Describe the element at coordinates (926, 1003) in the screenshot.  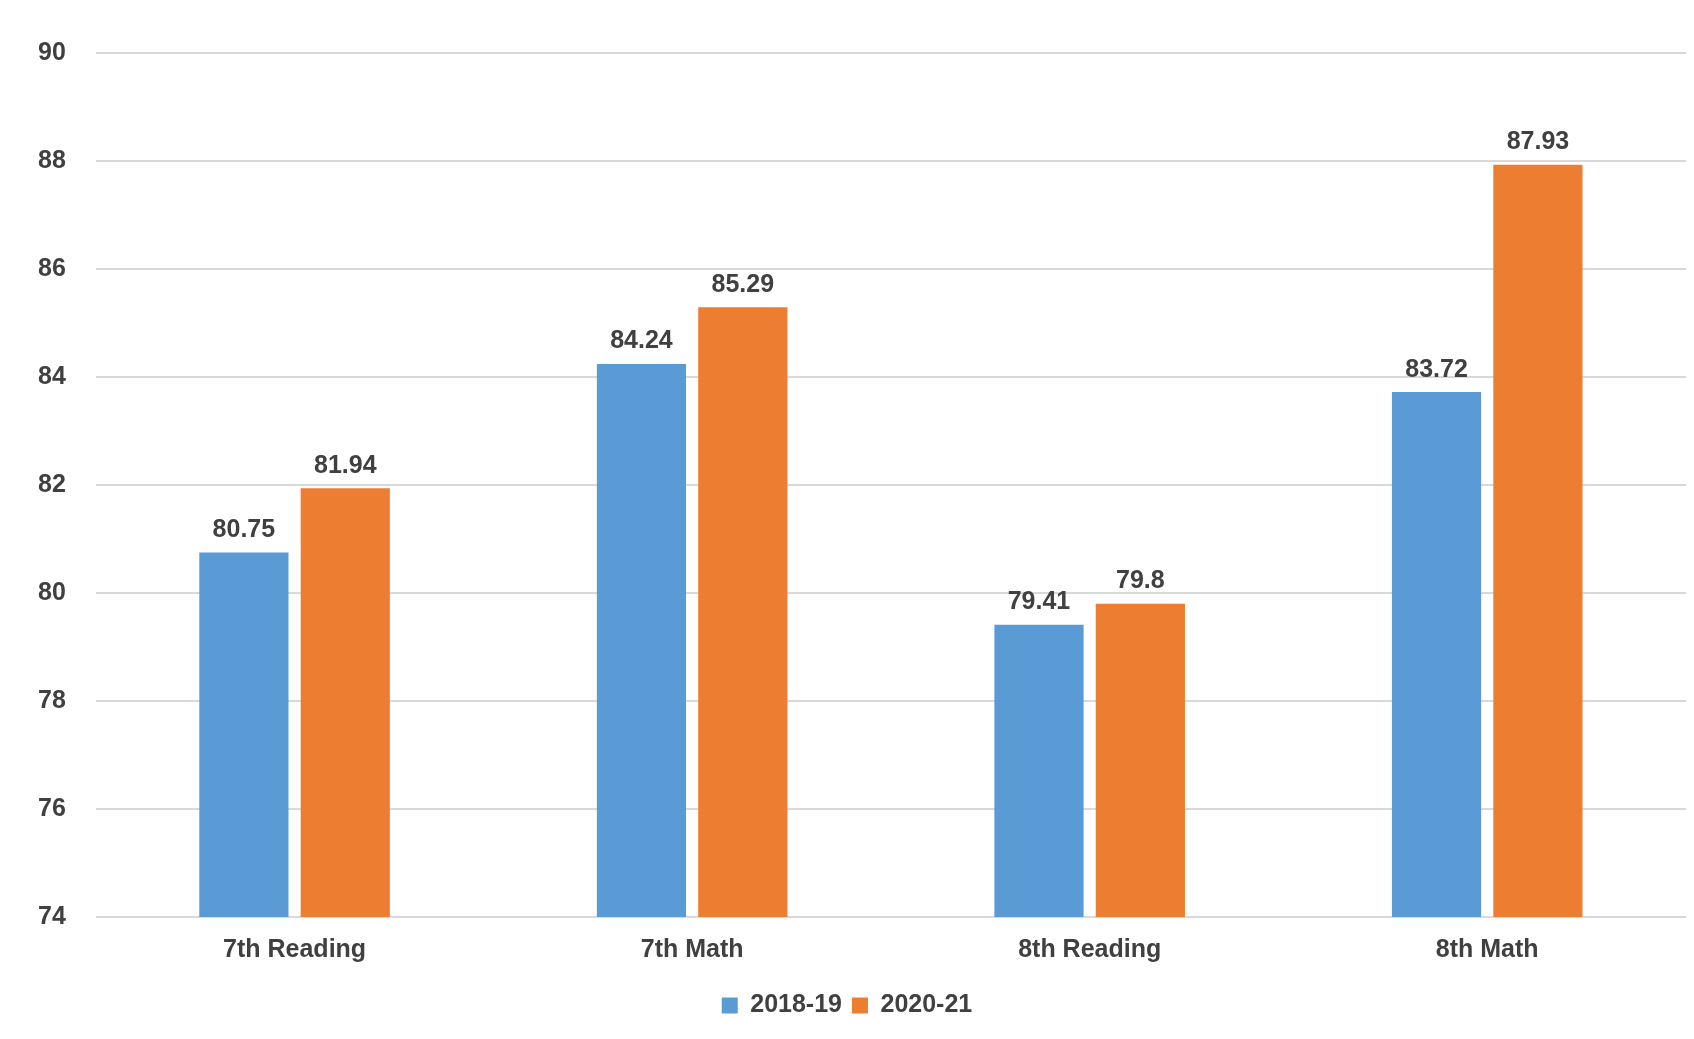
I see `legend-label: 2020-21` at that location.